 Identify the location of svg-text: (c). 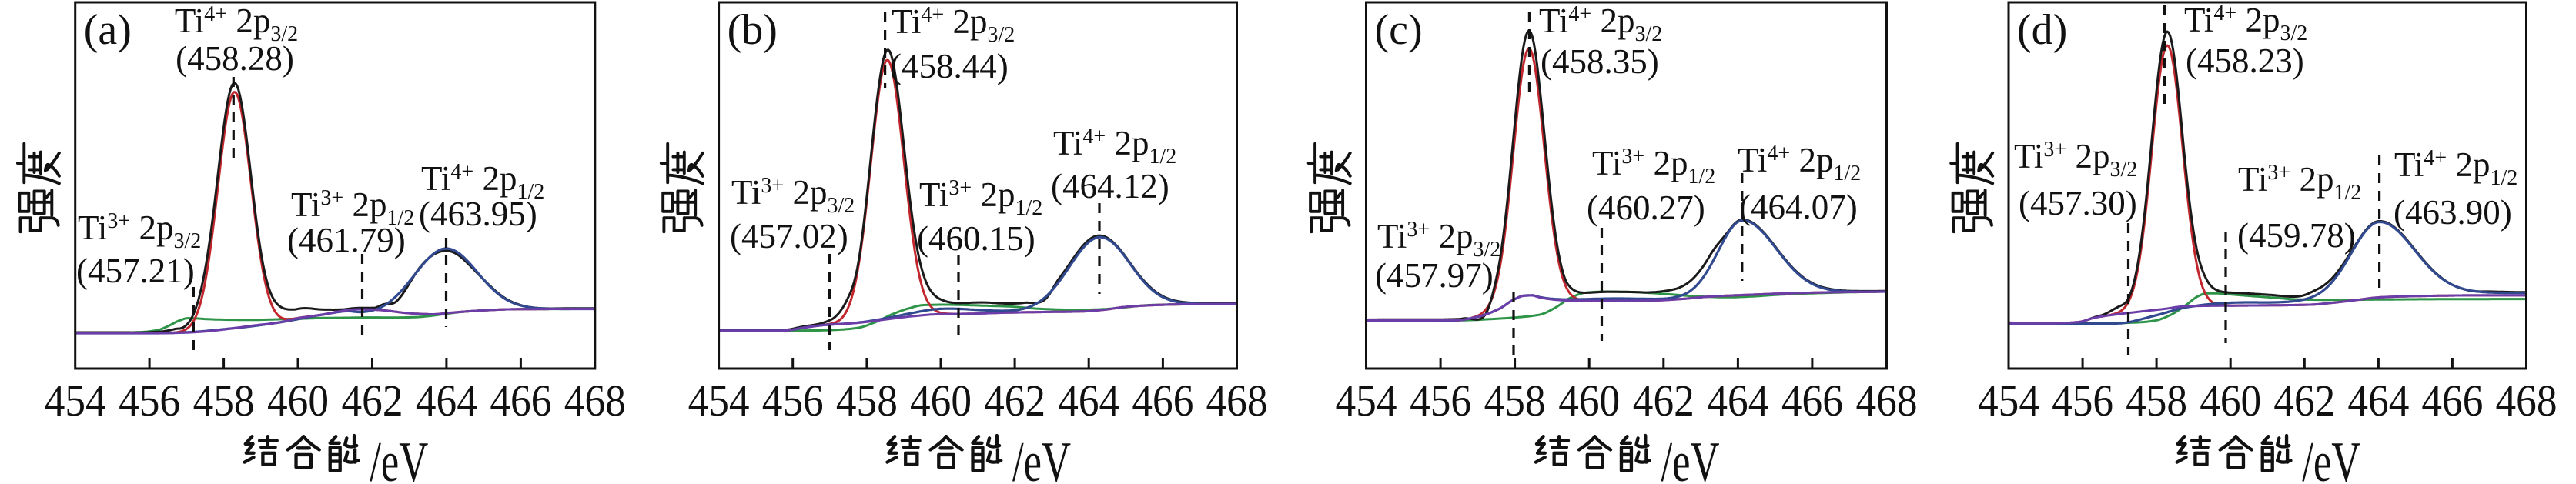
(1399, 30).